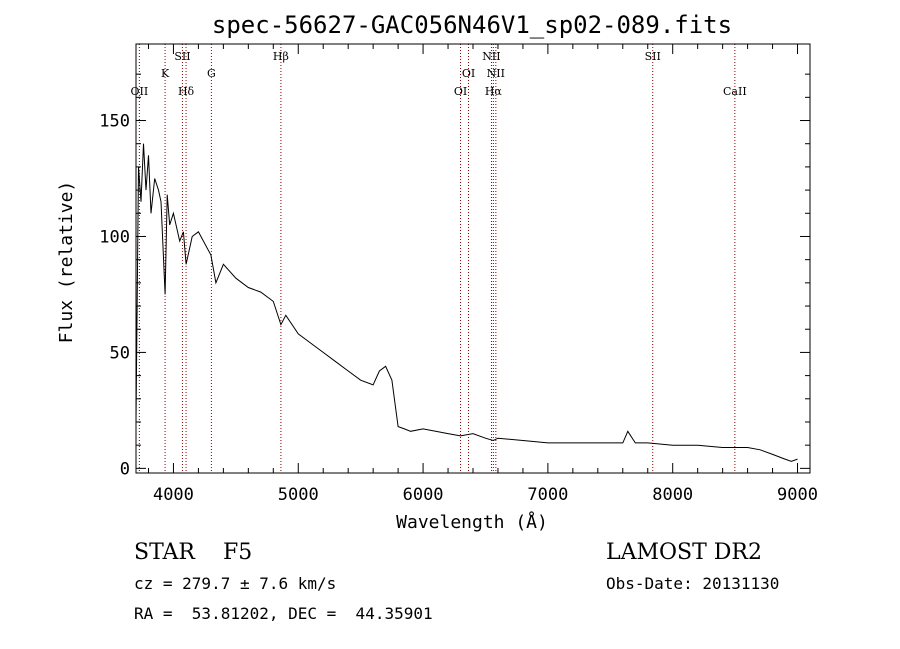 The image size is (900, 649). Describe the element at coordinates (472, 522) in the screenshot. I see `x-axis-label: Wavelength (Å)` at that location.